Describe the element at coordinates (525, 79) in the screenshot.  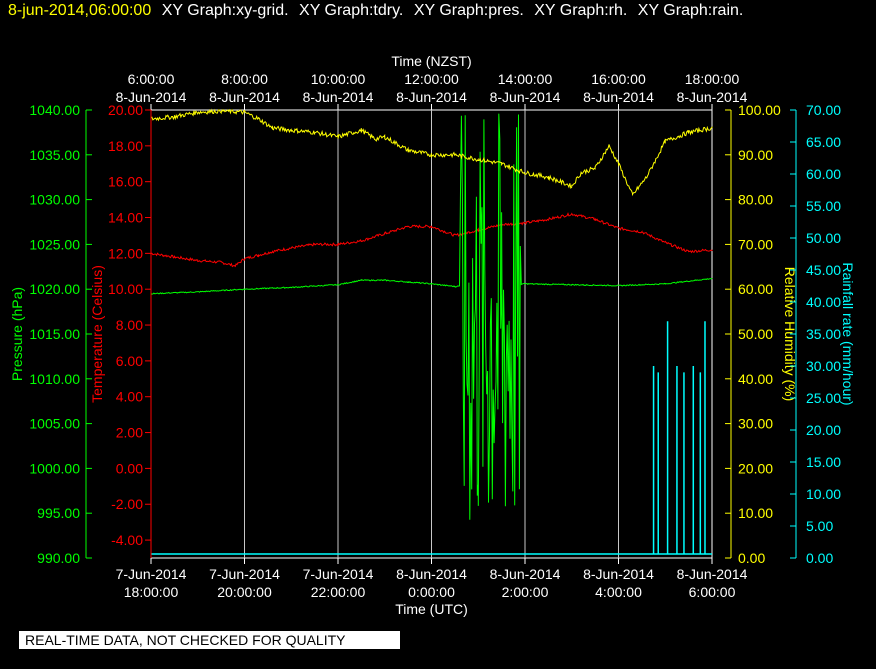
I see `top-tick-label-time: 14:00:00` at that location.